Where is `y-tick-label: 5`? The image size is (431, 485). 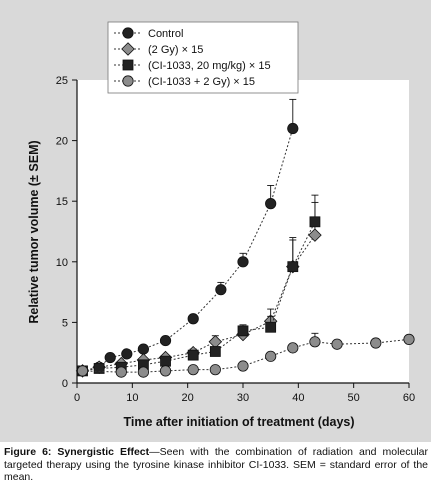 y-tick-label: 5 is located at coordinates (65, 323).